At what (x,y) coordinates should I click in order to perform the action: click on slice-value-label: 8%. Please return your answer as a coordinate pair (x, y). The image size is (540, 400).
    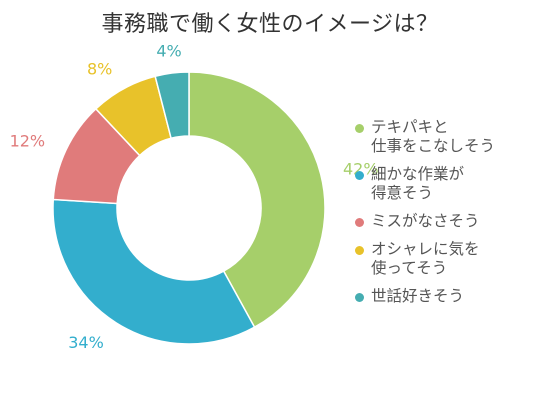
    Looking at the image, I should click on (99, 69).